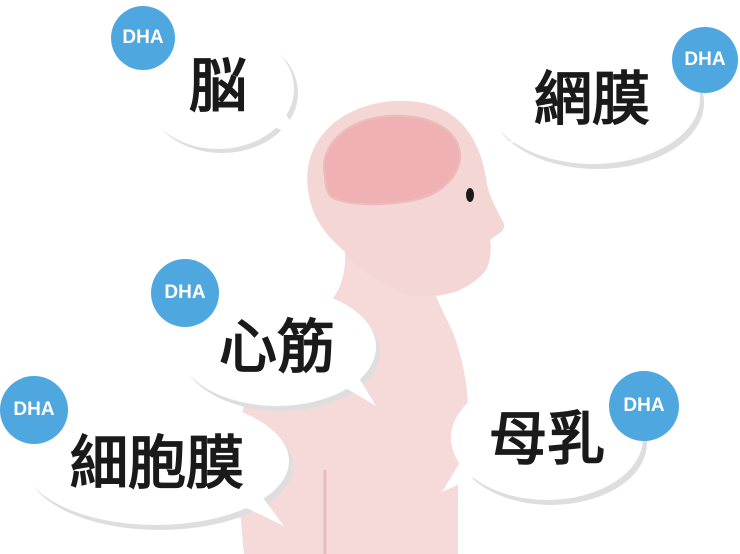 This screenshot has width=740, height=554. Describe the element at coordinates (156, 463) in the screenshot. I see `cell-membrane-label: 細胞膜` at that location.